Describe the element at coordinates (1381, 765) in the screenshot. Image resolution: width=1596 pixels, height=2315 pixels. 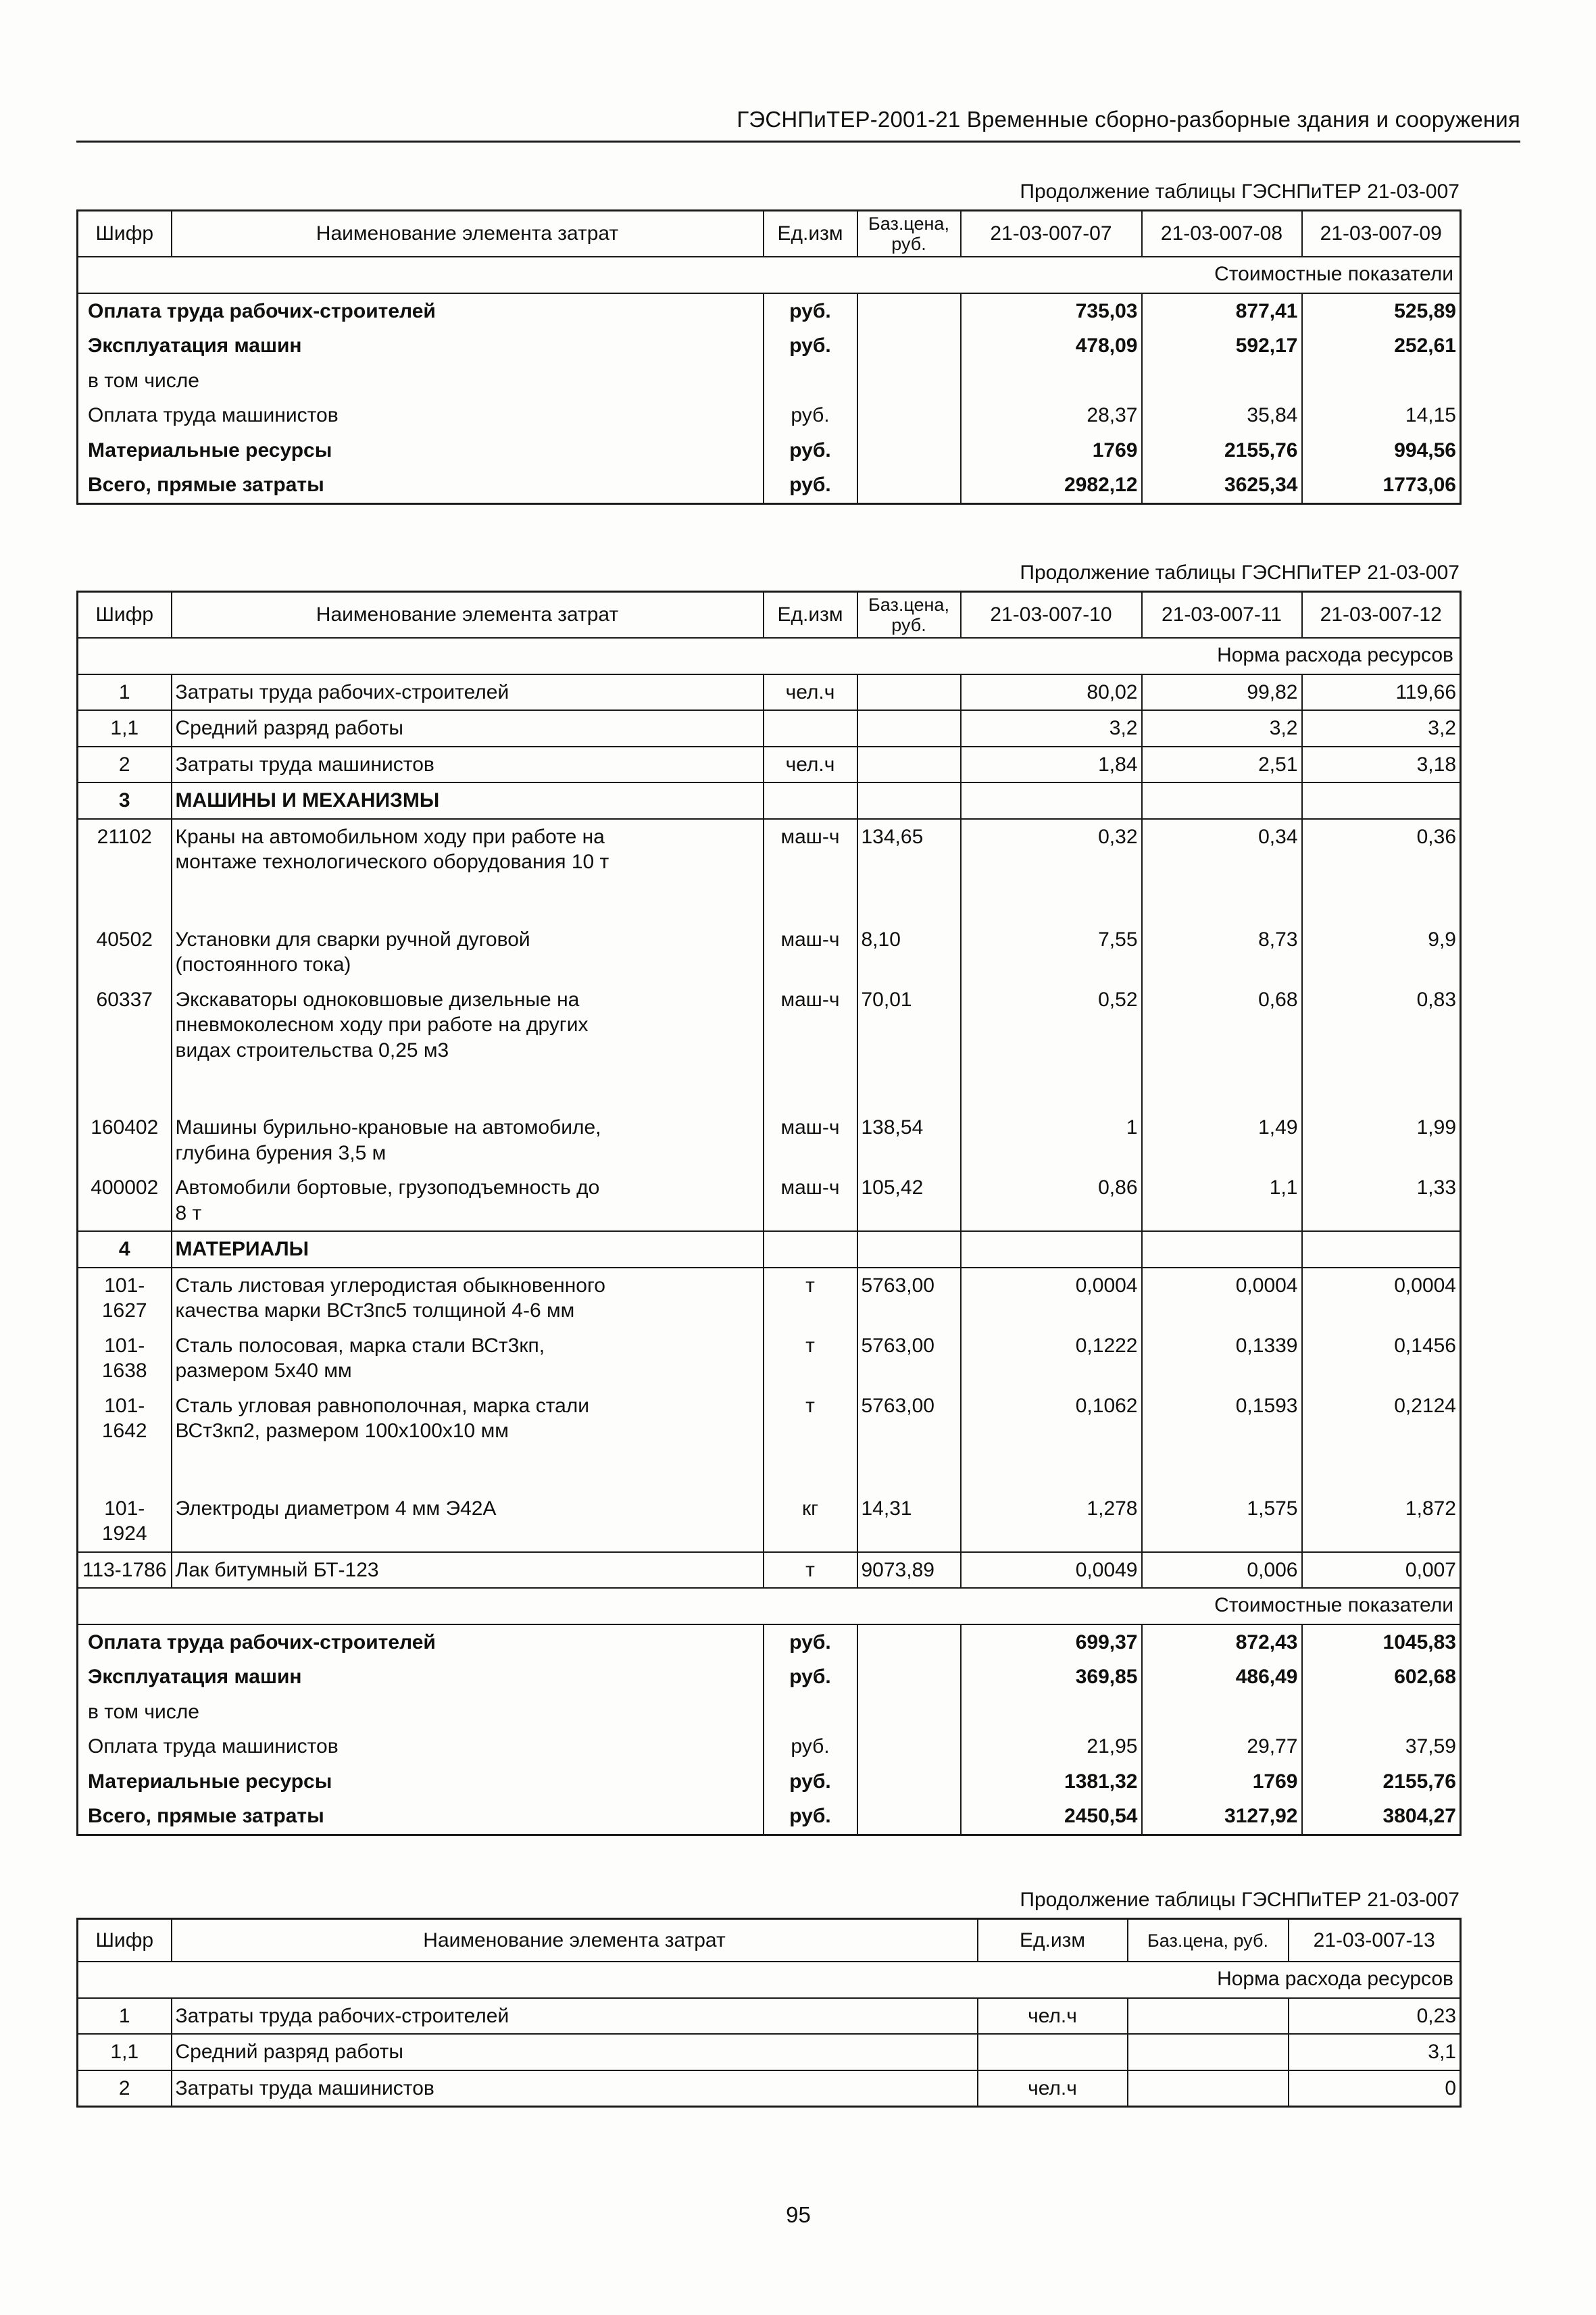
I see `row-value: 3,18` at that location.